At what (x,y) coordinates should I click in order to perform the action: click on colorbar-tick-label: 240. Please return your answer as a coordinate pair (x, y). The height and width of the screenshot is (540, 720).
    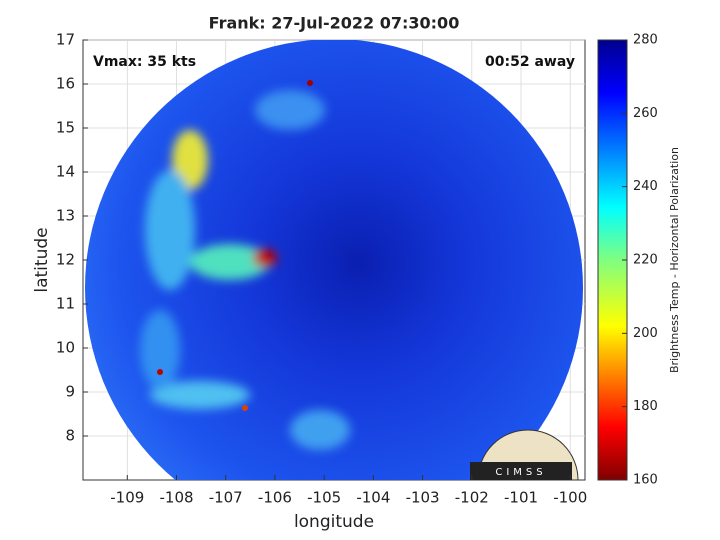
    Looking at the image, I should click on (645, 186).